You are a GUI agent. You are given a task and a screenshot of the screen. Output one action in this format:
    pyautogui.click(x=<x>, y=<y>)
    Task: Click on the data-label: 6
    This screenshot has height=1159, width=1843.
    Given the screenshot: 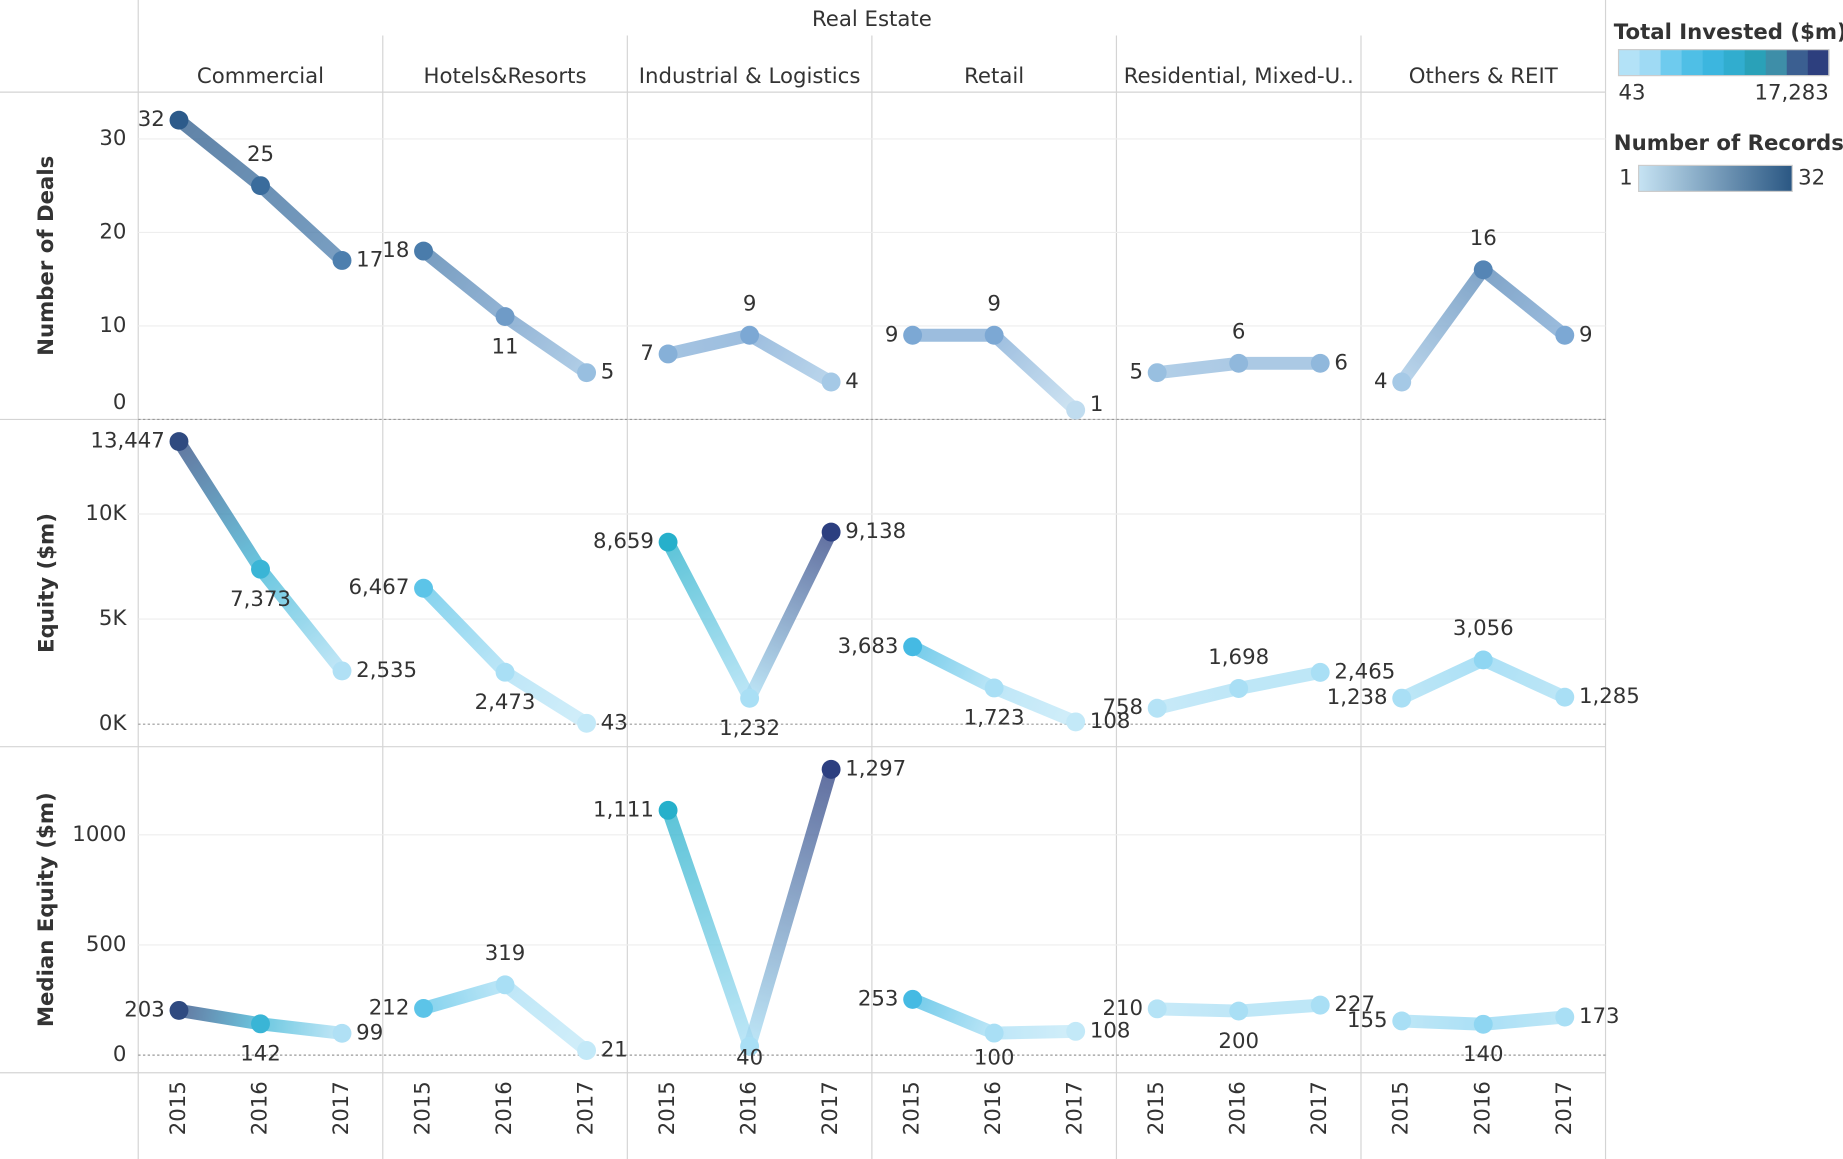 What is the action you would take?
    pyautogui.click(x=1239, y=332)
    